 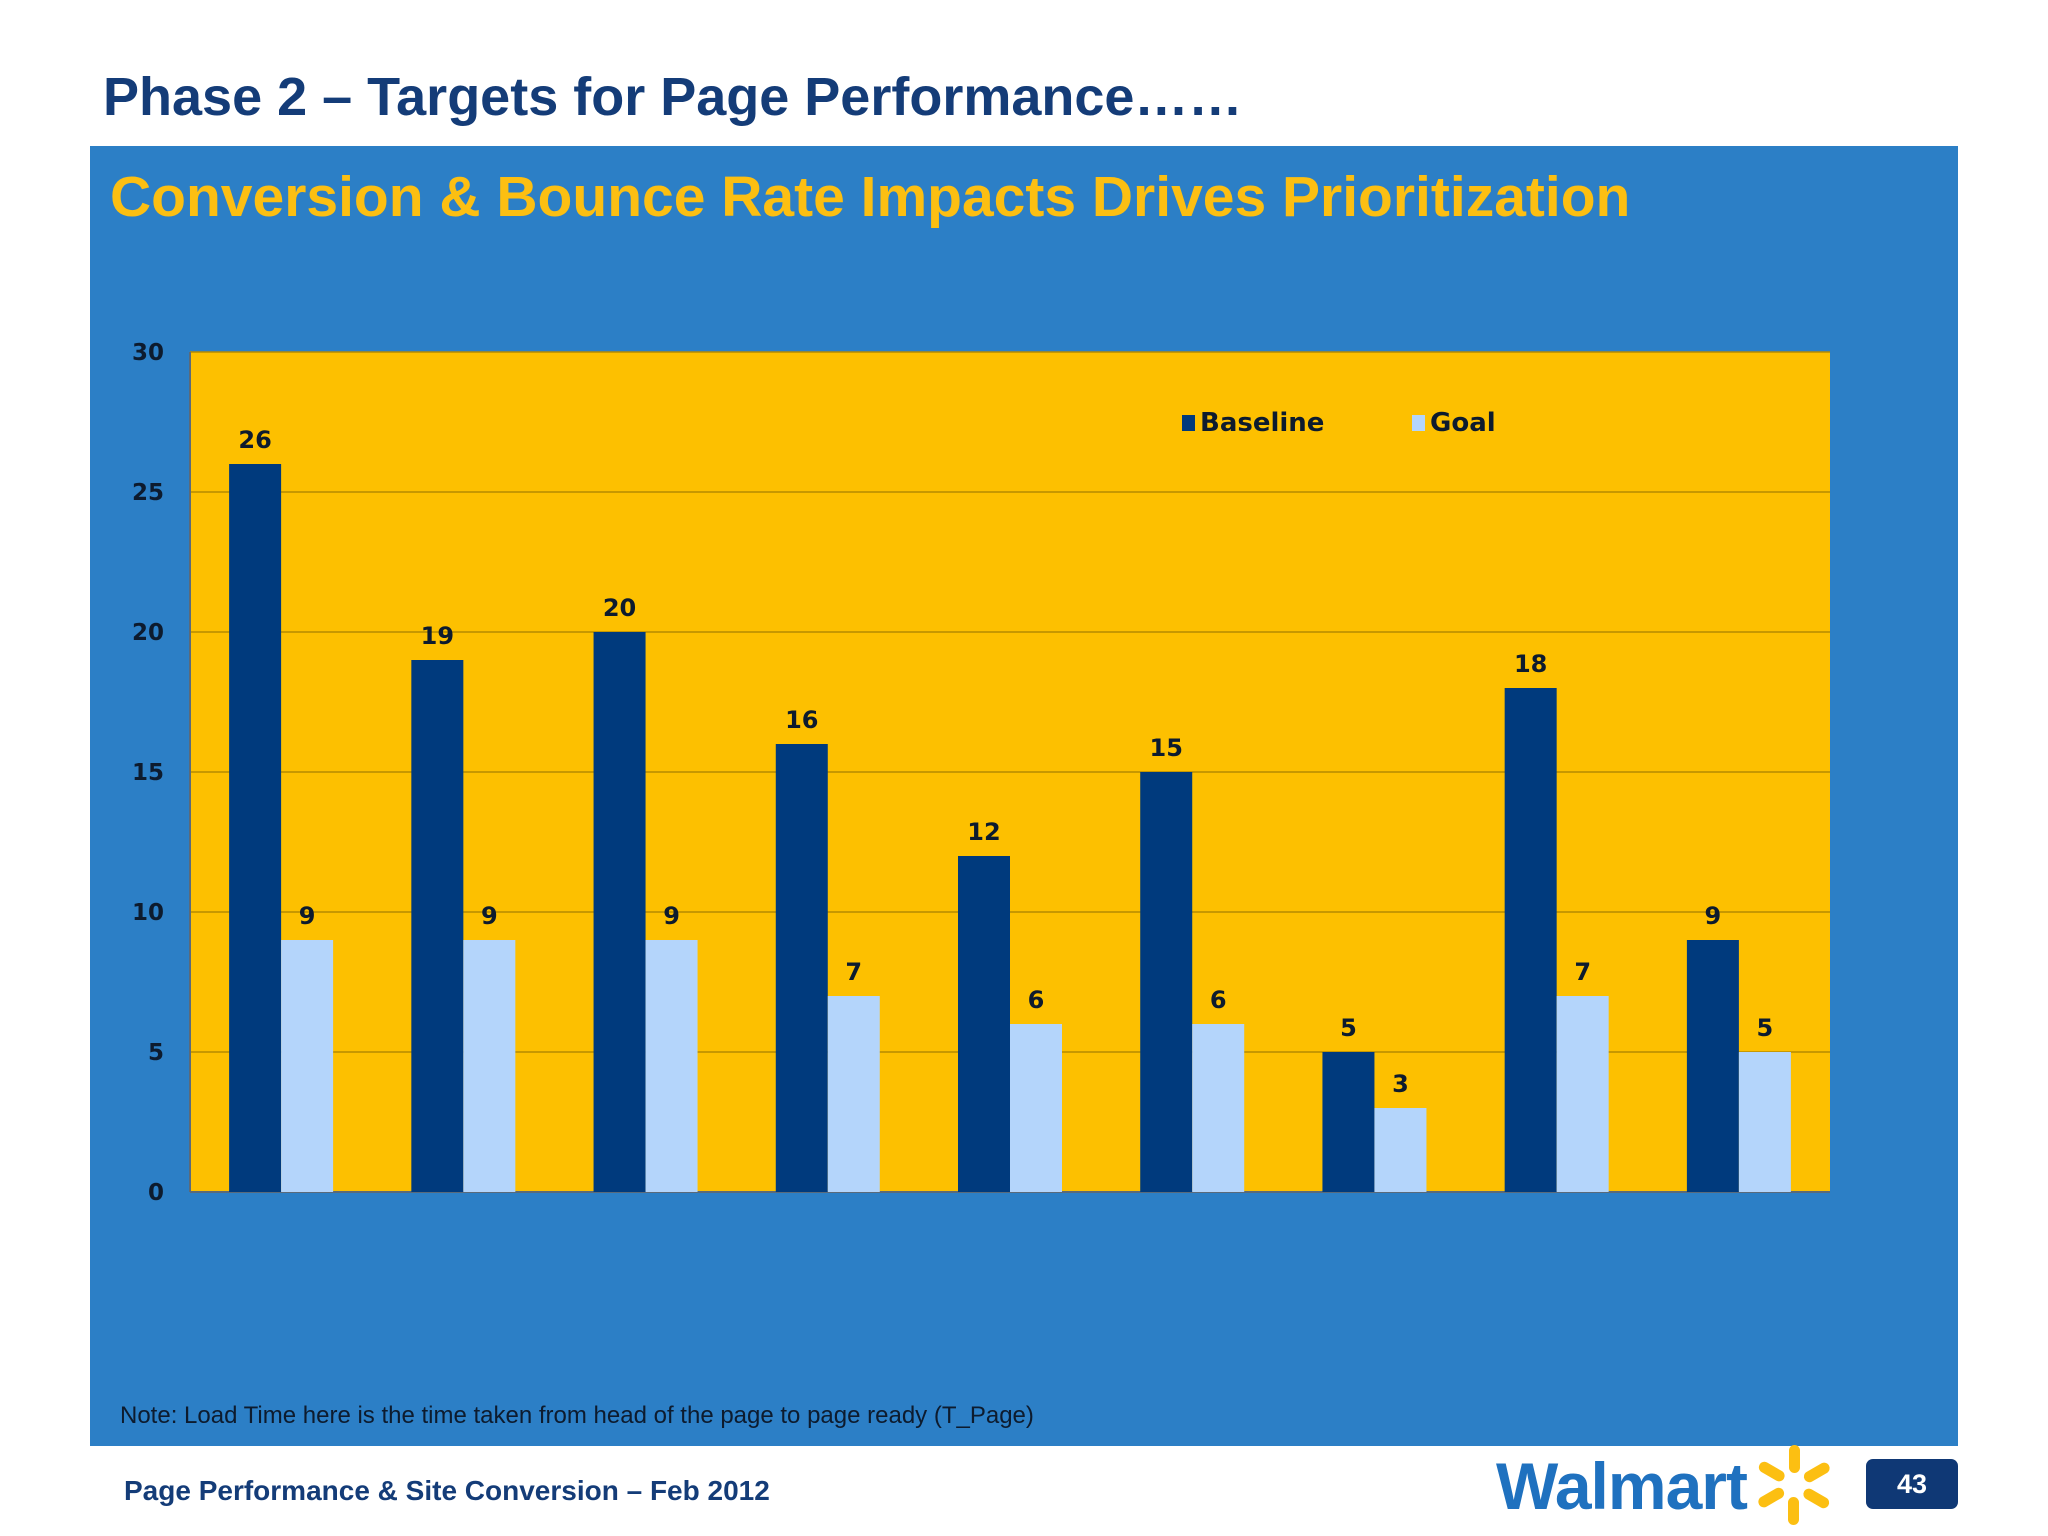 I want to click on baseline-data-label: 19, so click(x=437, y=636).